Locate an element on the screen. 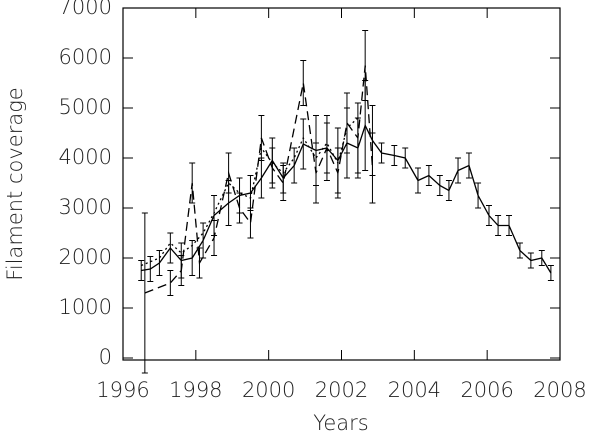  y-tick-label: 2000 is located at coordinates (85, 257).